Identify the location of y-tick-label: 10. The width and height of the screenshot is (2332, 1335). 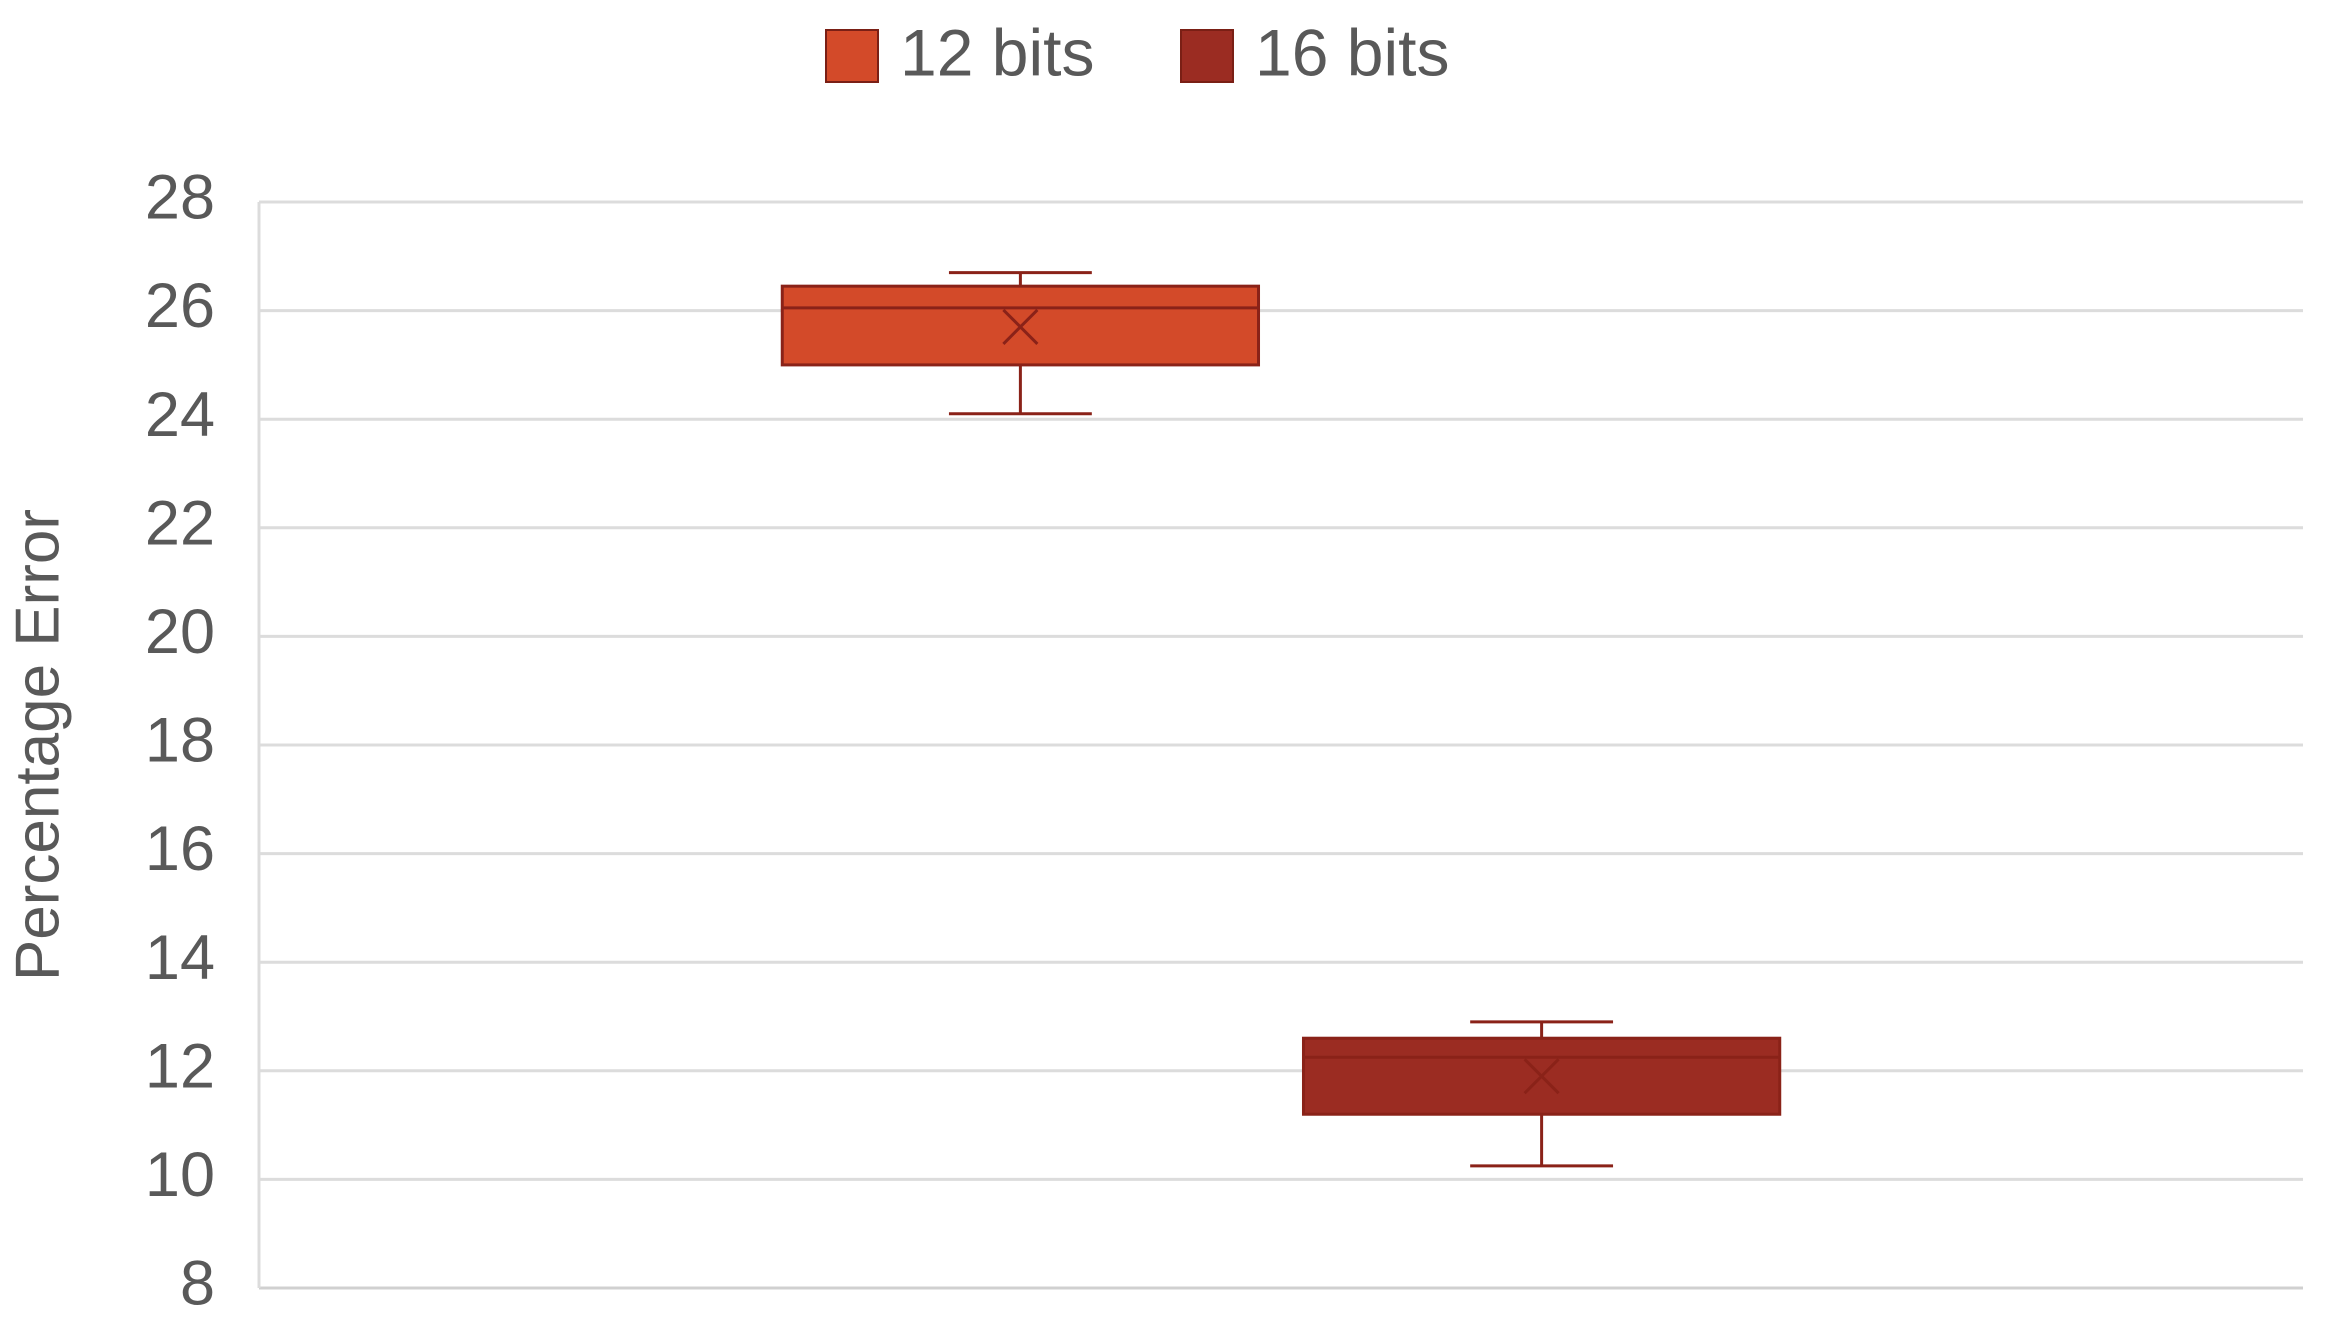
(180, 1175).